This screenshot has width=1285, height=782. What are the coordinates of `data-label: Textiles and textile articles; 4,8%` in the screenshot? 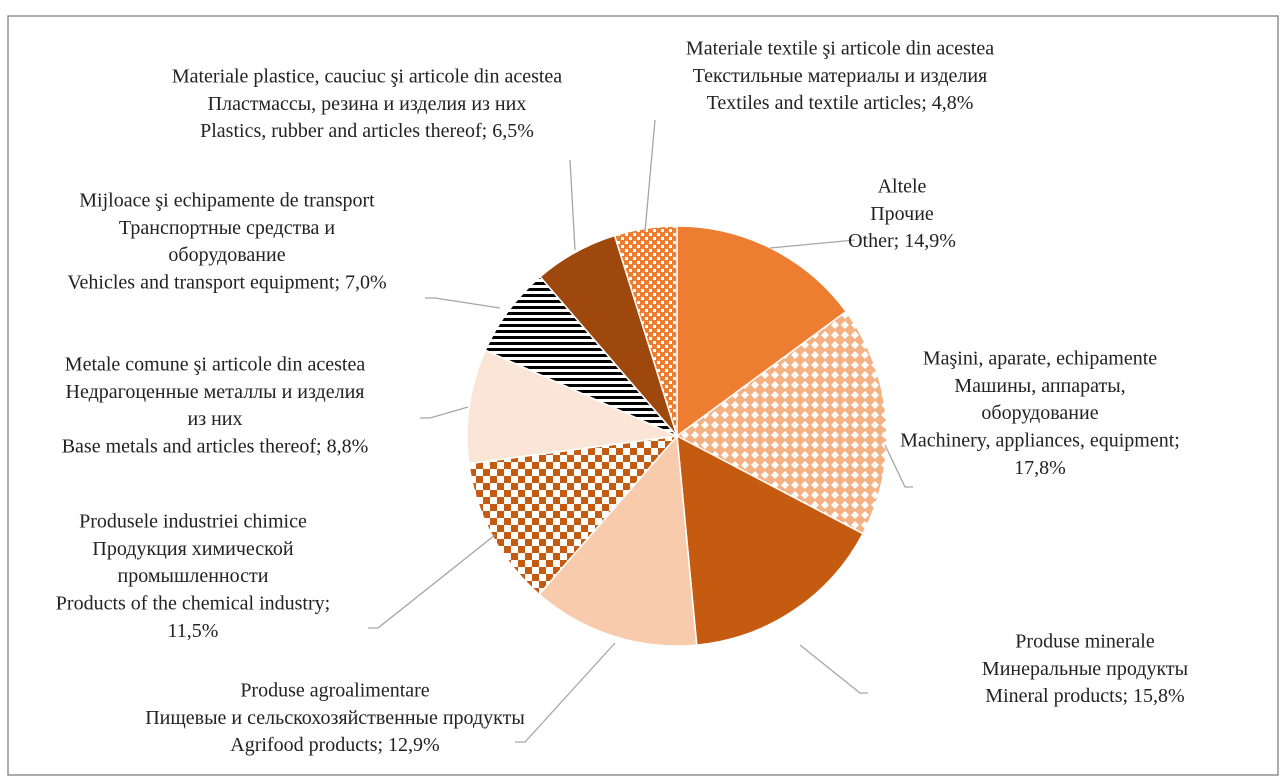 It's located at (840, 103).